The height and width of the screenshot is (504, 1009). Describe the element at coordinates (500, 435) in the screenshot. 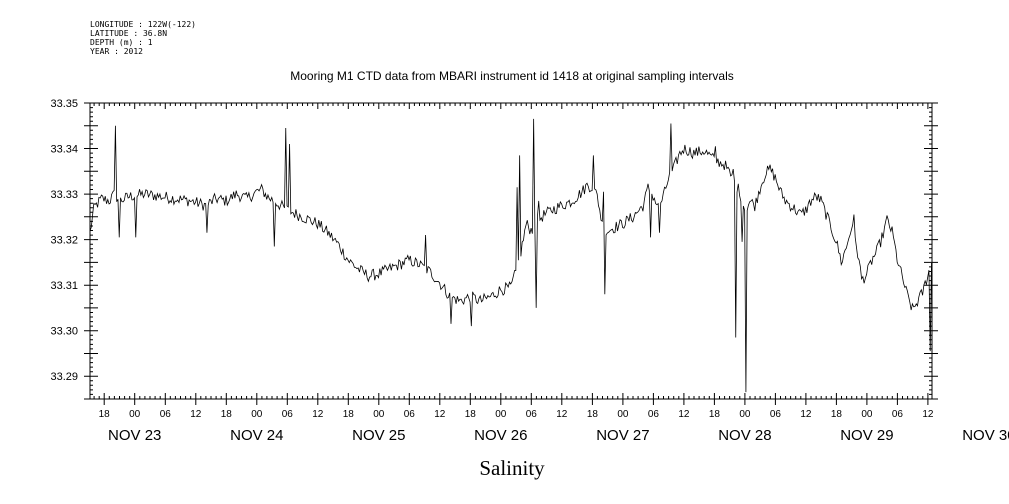

I see `x-day-label: NOV 26` at that location.